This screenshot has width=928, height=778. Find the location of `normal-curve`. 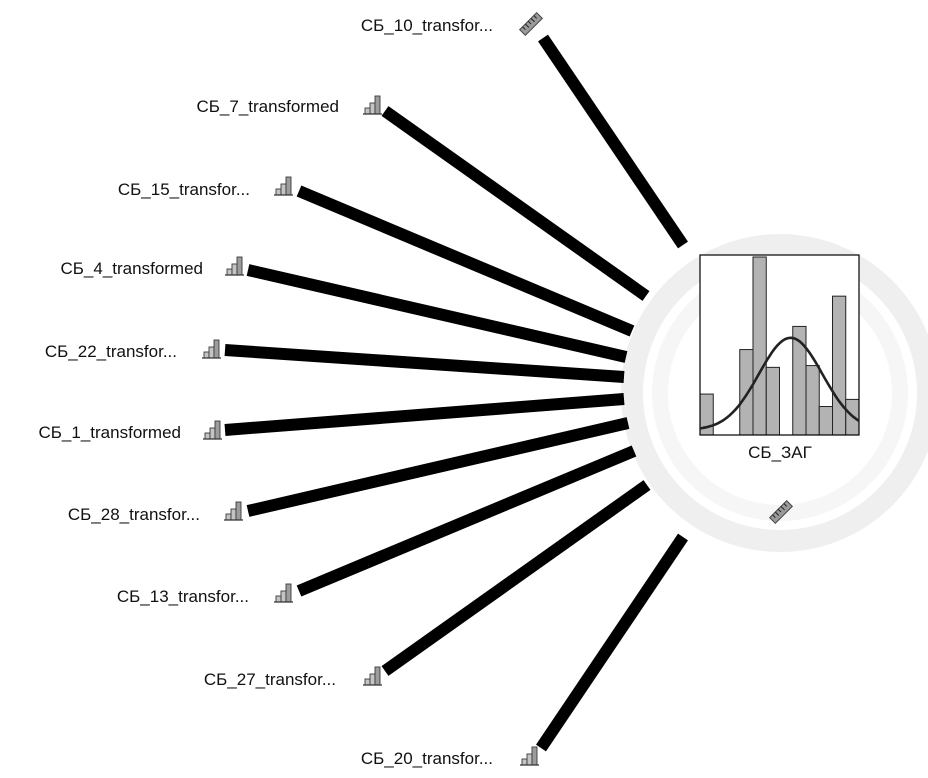

normal-curve is located at coordinates (779, 383).